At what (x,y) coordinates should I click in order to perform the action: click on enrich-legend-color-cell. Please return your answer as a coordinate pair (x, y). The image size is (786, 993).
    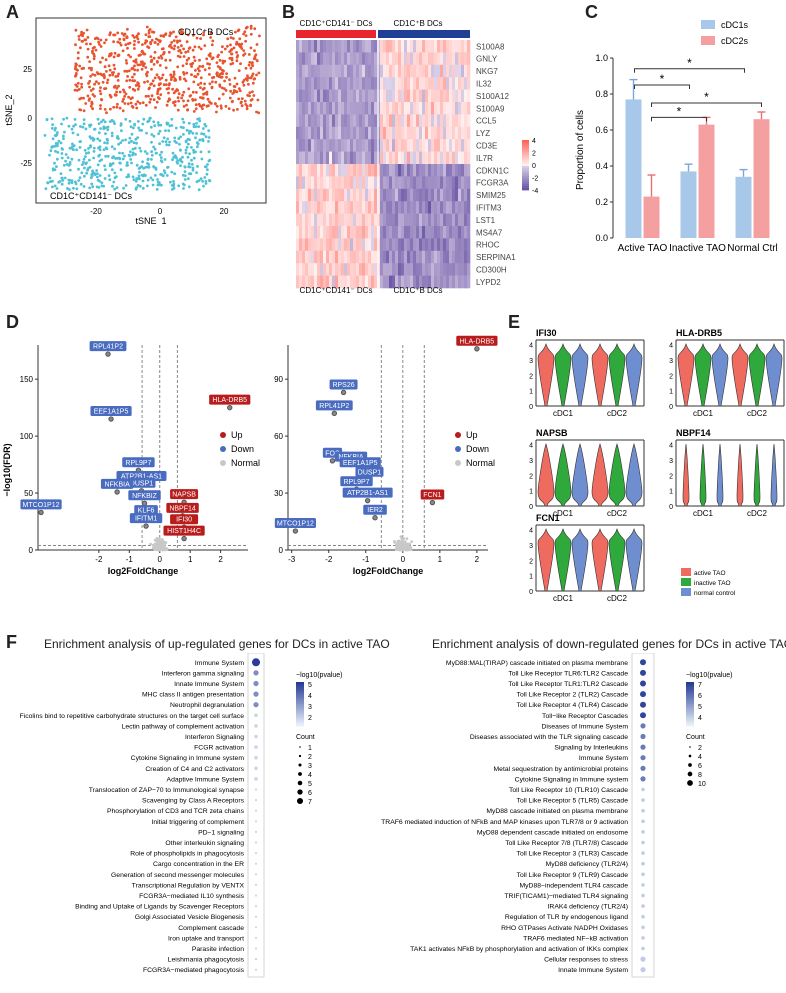
    Looking at the image, I should click on (300, 703).